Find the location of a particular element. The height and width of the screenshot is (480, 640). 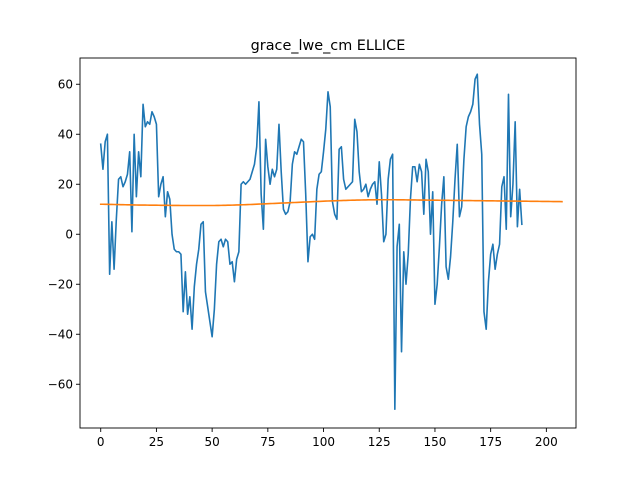

y-tick-label: 20 is located at coordinates (65, 184).